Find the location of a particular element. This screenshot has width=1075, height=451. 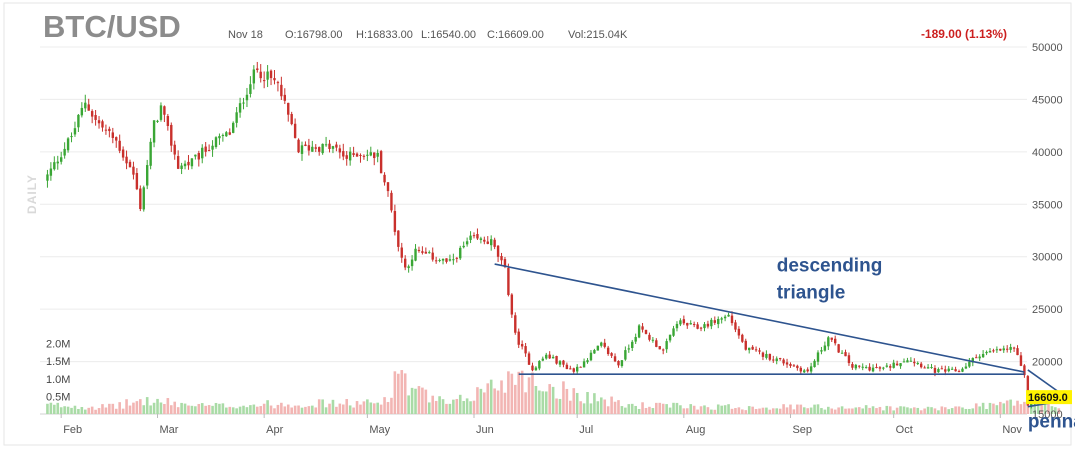

date-tick-label: Nov is located at coordinates (1012, 430).